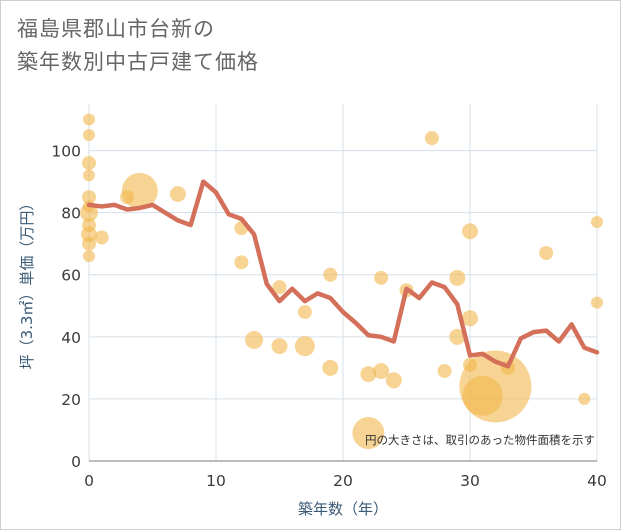  Describe the element at coordinates (138, 46) in the screenshot. I see `chart-title: 福島県郡山市台新の 築年数別中古戸建て価格` at that location.